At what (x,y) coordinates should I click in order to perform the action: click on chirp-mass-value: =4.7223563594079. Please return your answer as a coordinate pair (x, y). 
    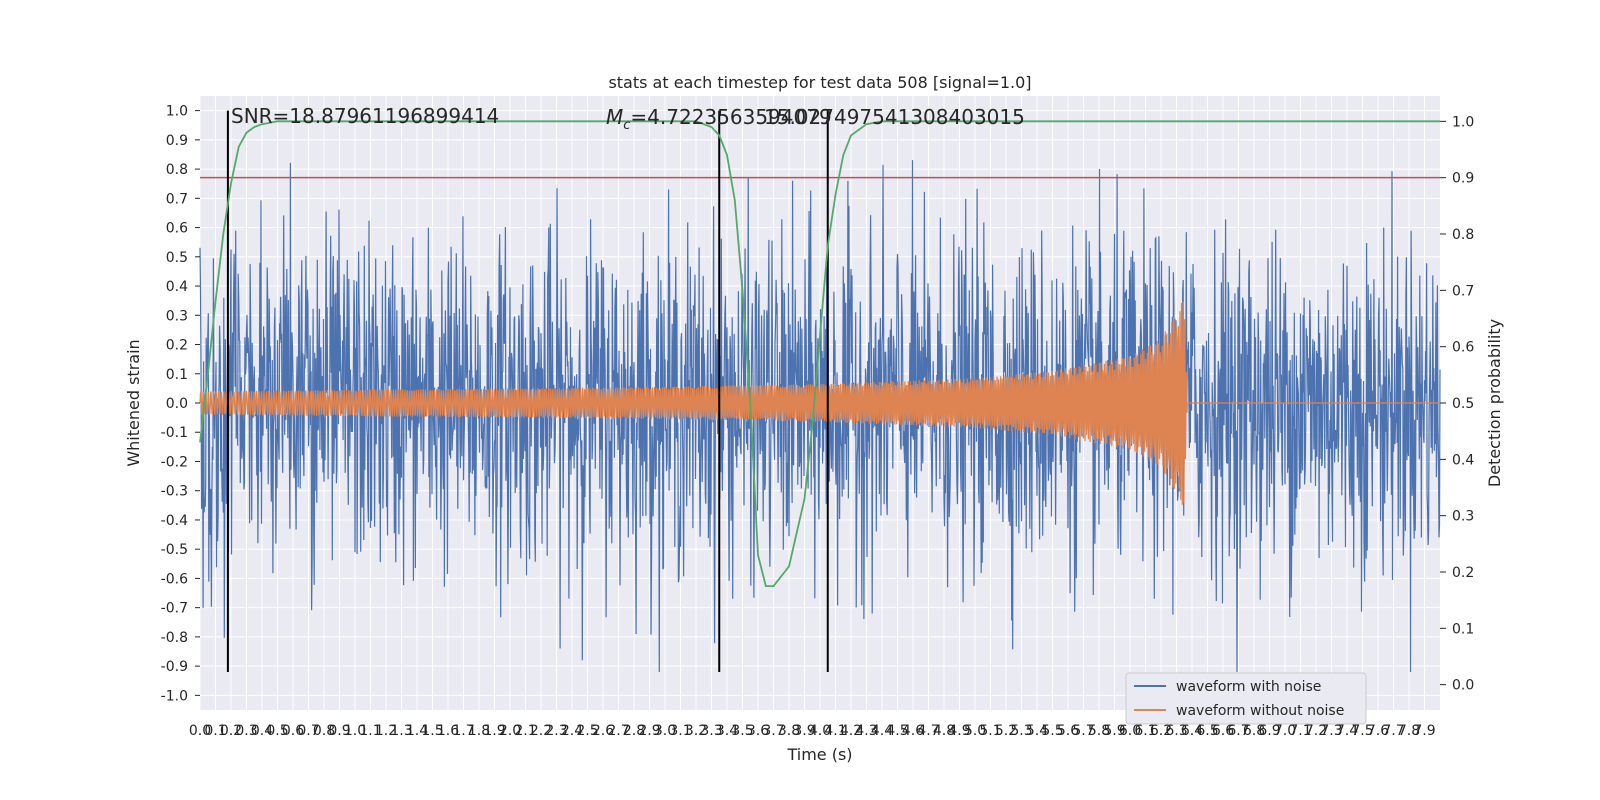
    Looking at the image, I should click on (730, 117).